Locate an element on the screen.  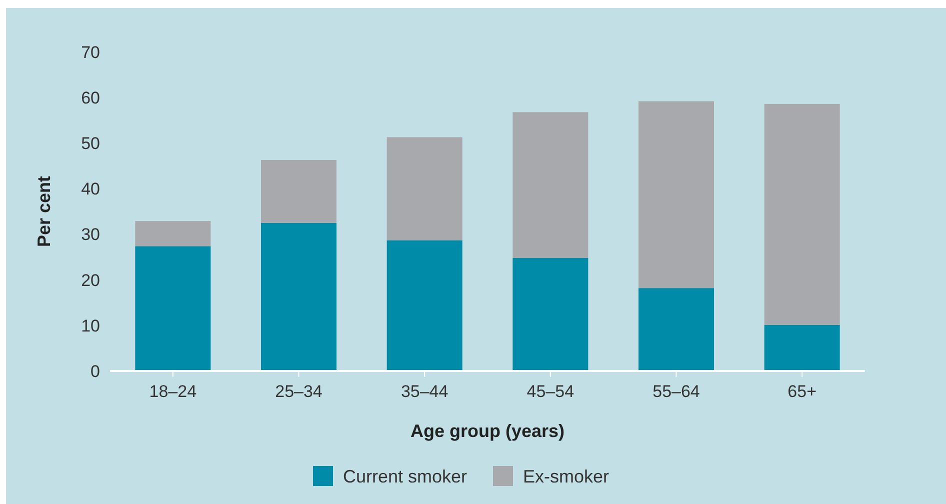
y-tick-label: 60 is located at coordinates (90, 98).